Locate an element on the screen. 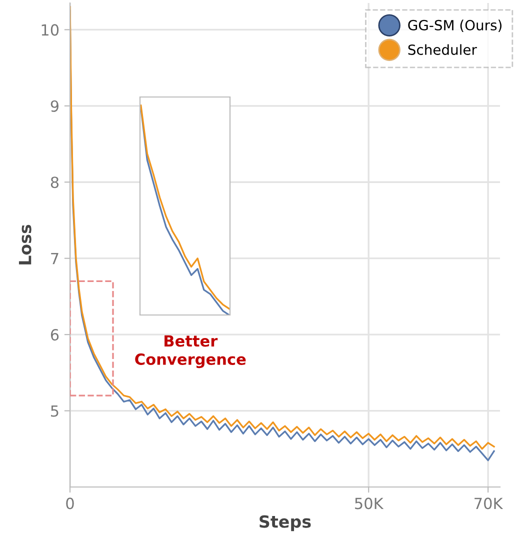 Image resolution: width=520 pixels, height=542 pixels. legend-label: GG-SM (Ours) is located at coordinates (455, 26).